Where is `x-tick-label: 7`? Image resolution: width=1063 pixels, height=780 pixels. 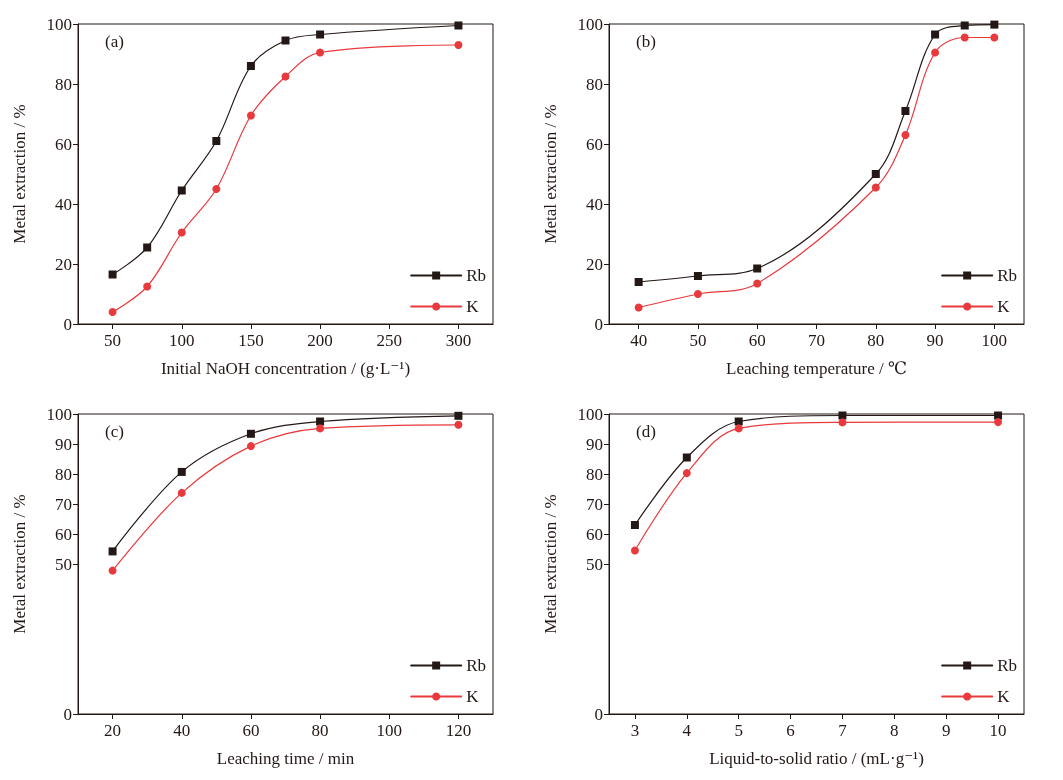
x-tick-label: 7 is located at coordinates (843, 730).